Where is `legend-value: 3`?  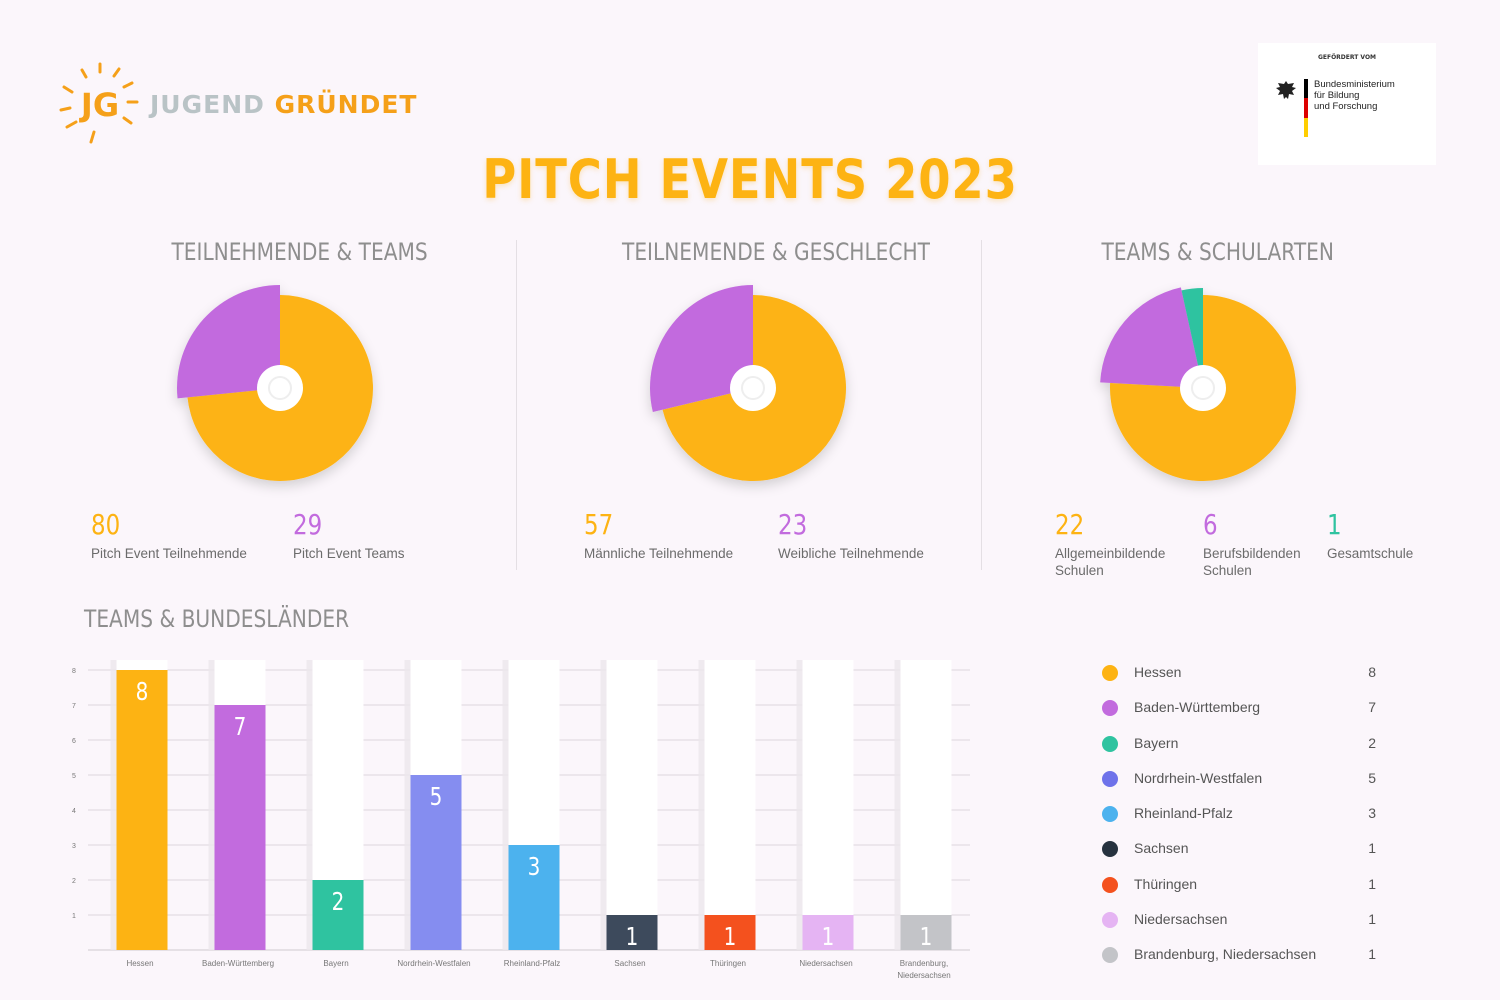 legend-value: 3 is located at coordinates (1372, 813).